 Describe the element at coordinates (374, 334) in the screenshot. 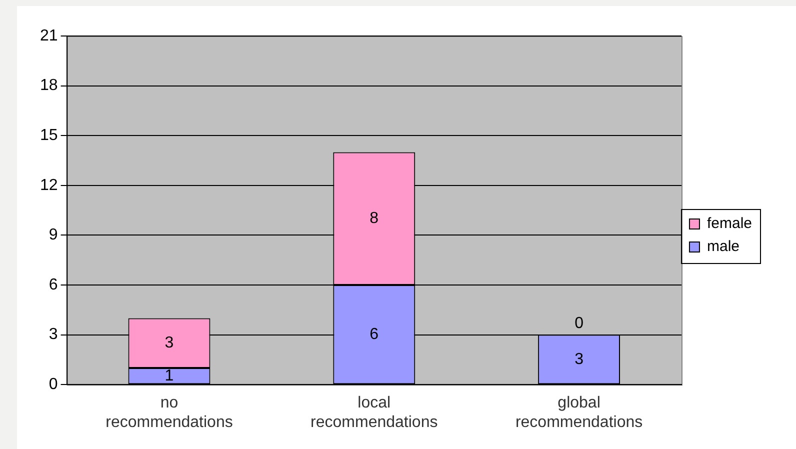

I see `data-label: 6` at that location.